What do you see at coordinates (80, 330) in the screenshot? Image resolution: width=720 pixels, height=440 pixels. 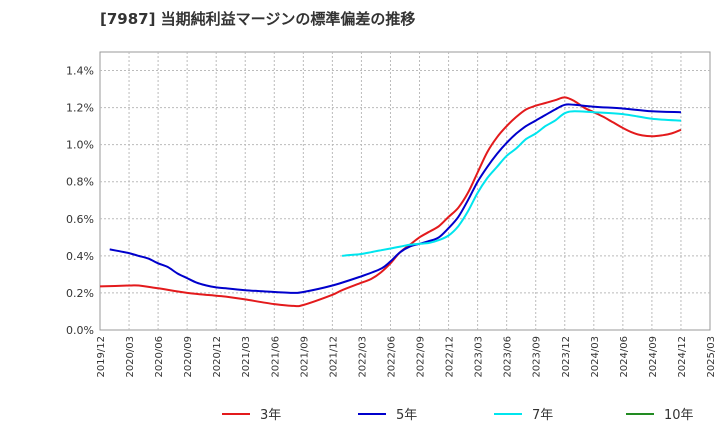 I see `y-tick-label: 0.0%` at bounding box center [80, 330].